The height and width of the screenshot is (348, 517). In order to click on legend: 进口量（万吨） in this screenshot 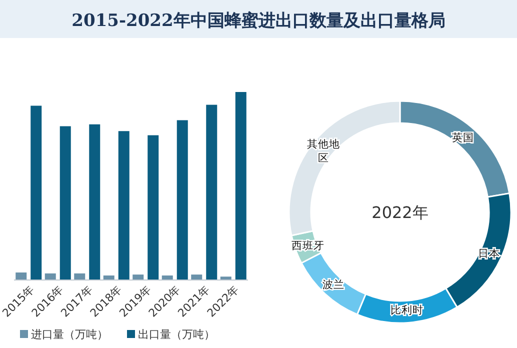, I will do `click(69, 334)`.